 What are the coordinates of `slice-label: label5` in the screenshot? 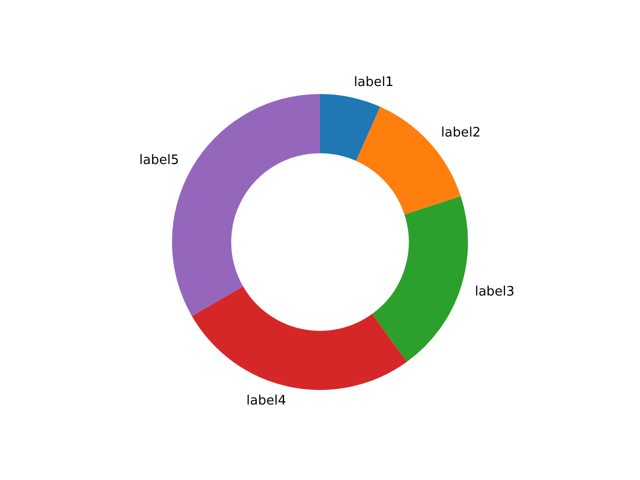 It's located at (159, 160).